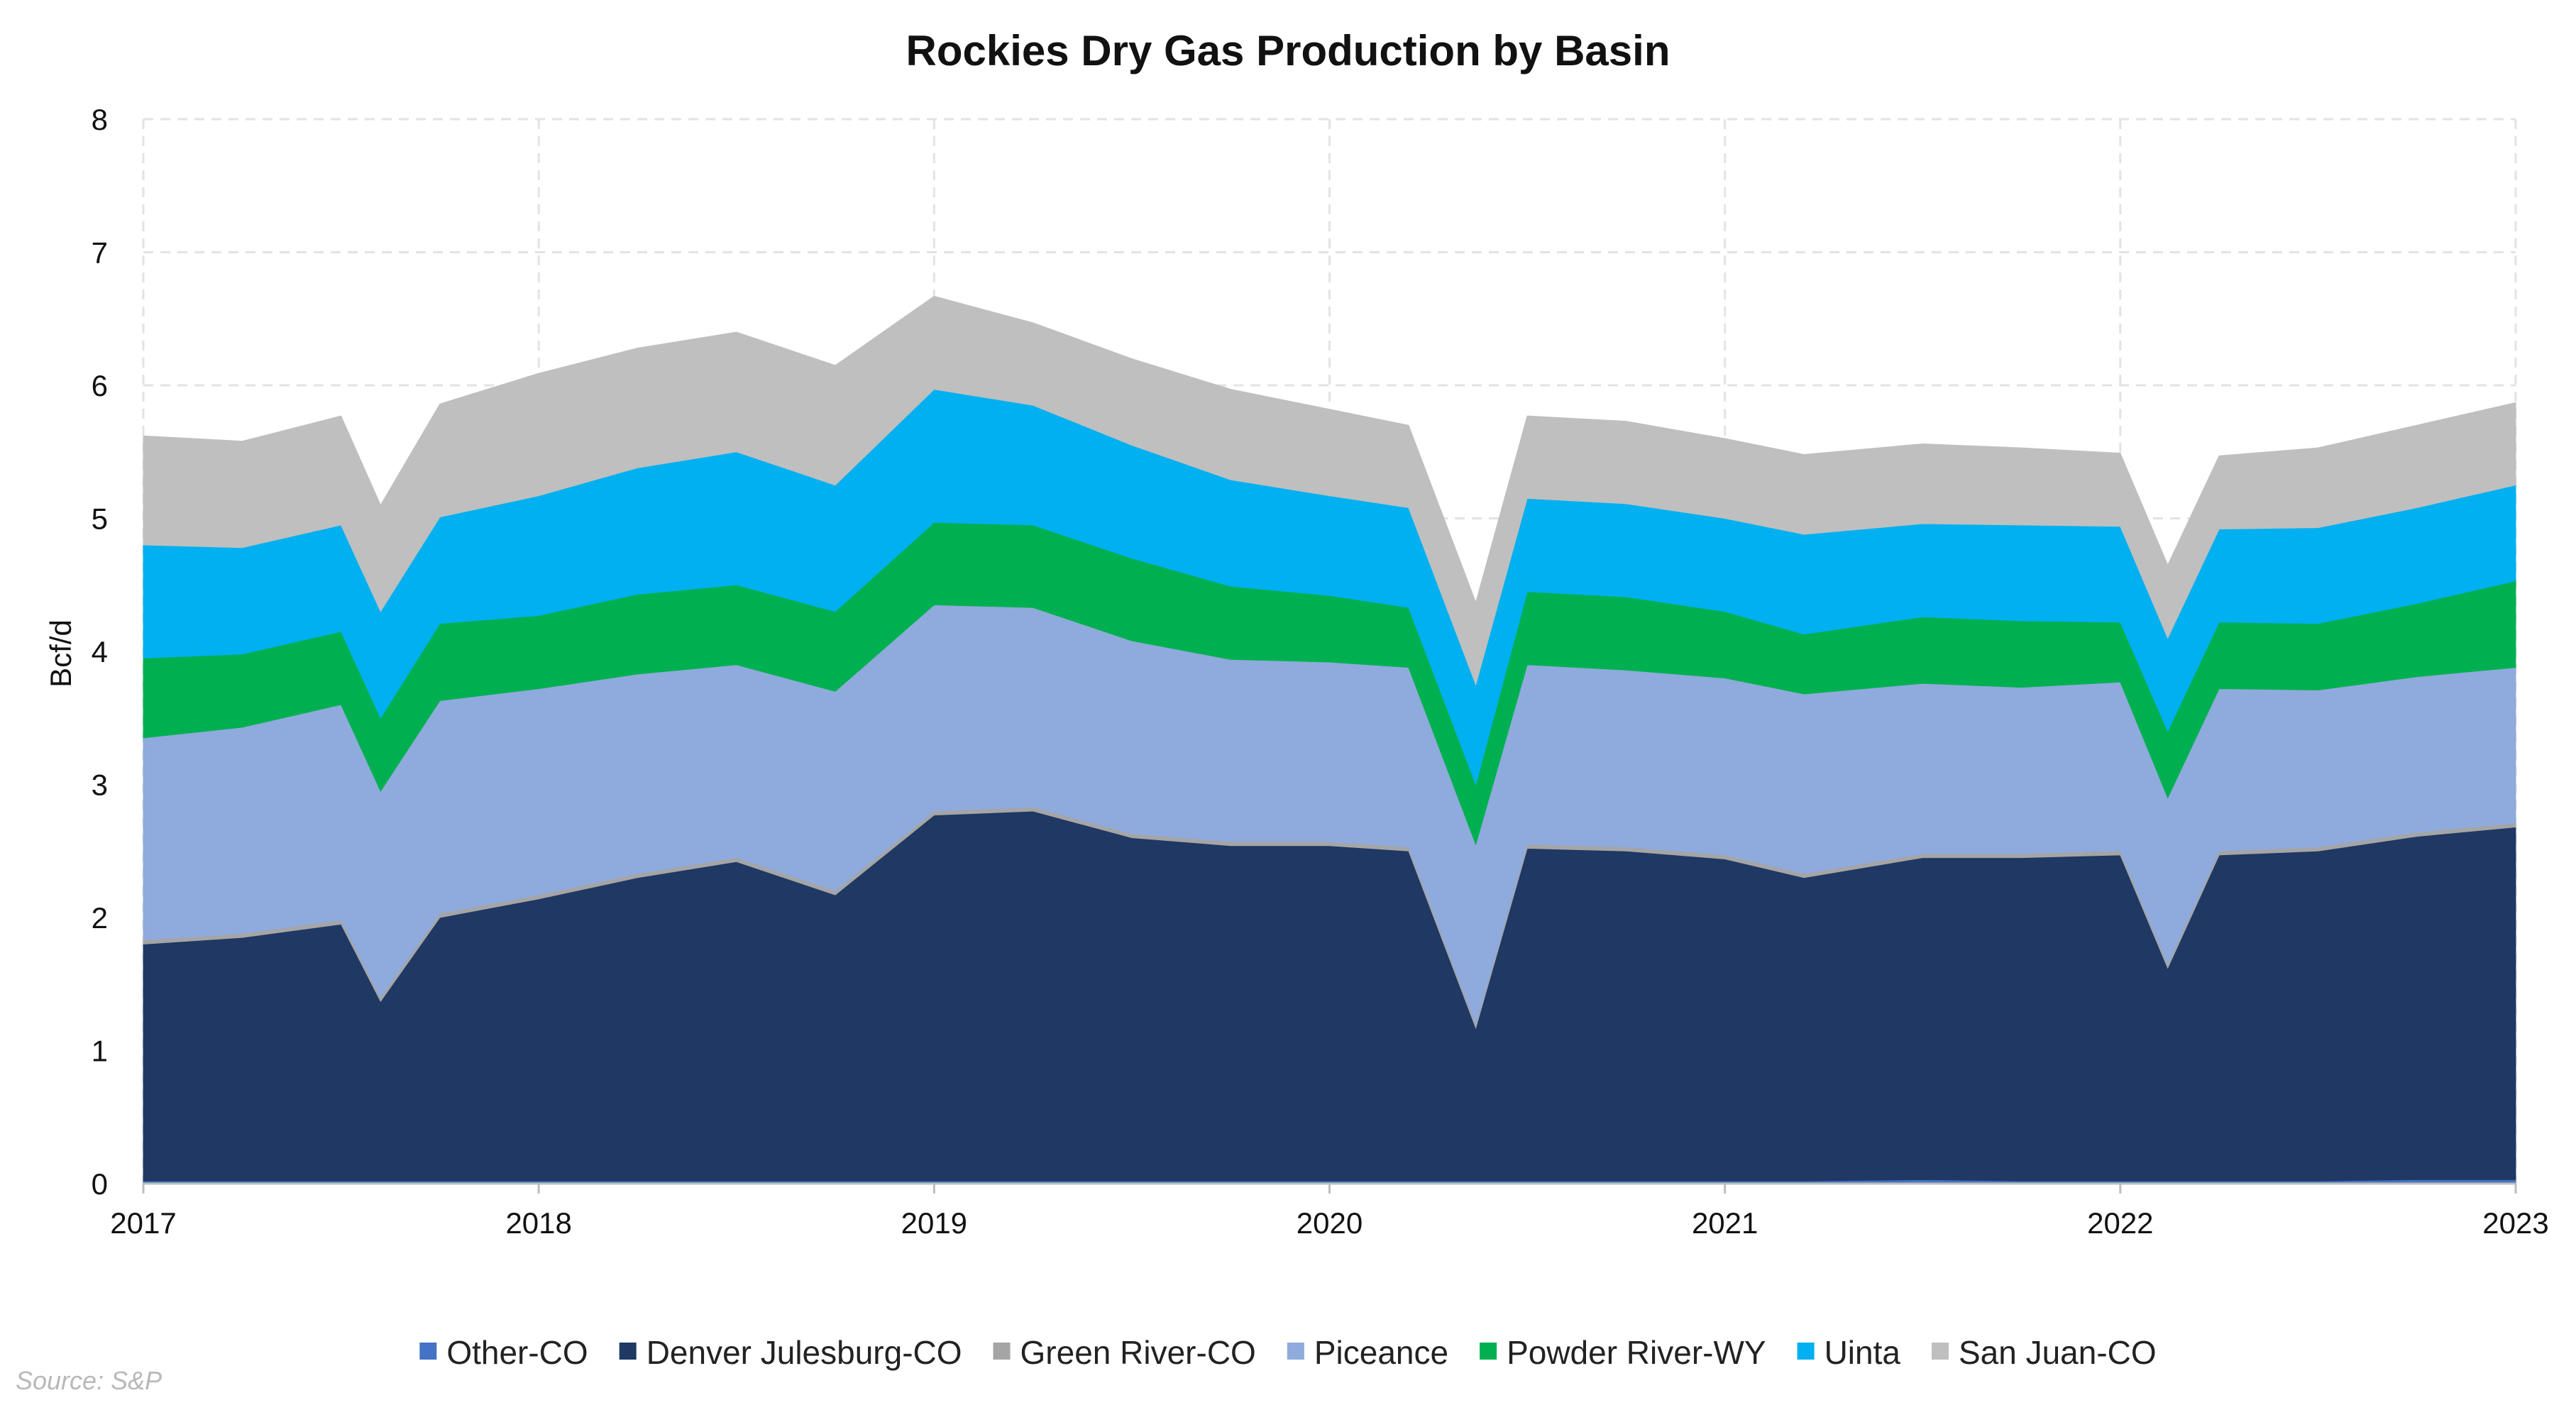 The image size is (2576, 1405). Describe the element at coordinates (2515, 1223) in the screenshot. I see `x-tick-label: 2023` at that location.